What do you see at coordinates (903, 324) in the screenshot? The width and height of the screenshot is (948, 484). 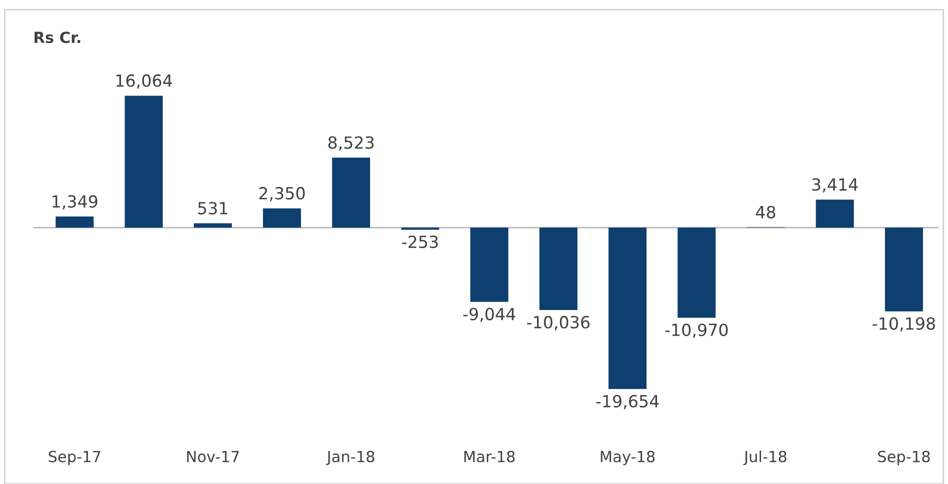 I see `data-label: -10,198` at bounding box center [903, 324].